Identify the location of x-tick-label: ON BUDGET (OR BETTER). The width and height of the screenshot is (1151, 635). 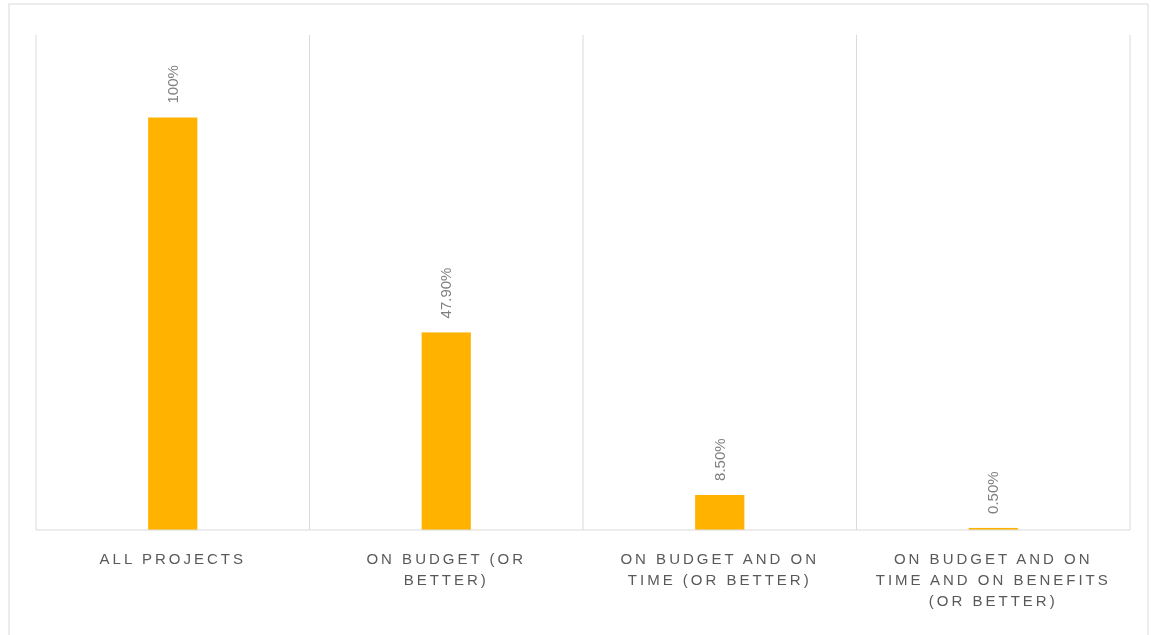
(446, 569).